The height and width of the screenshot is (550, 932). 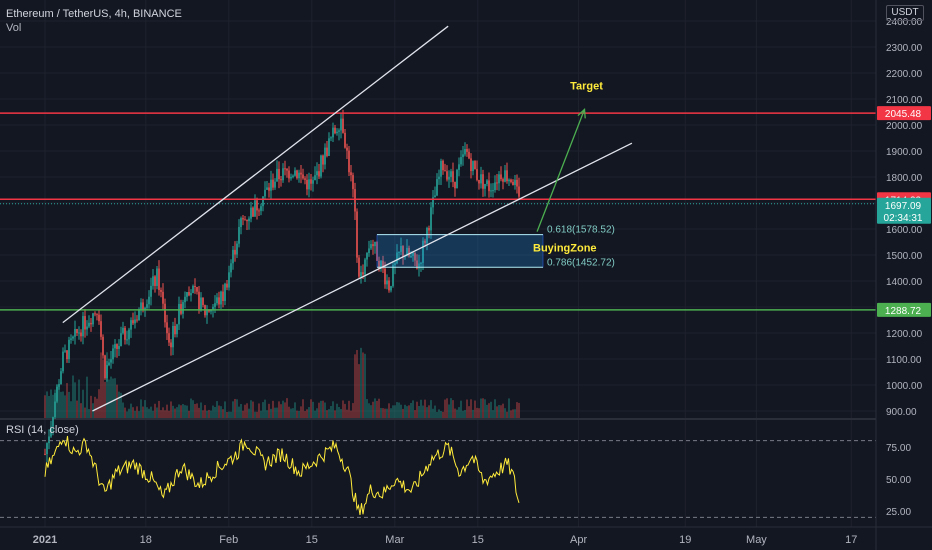 What do you see at coordinates (898, 512) in the screenshot?
I see `rsi-tick-label: 25.00` at bounding box center [898, 512].